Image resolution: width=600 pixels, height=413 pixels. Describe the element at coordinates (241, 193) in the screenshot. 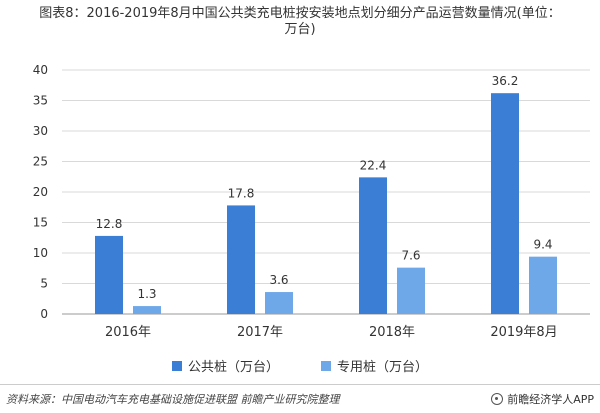

I see `data-label: 17.8` at that location.